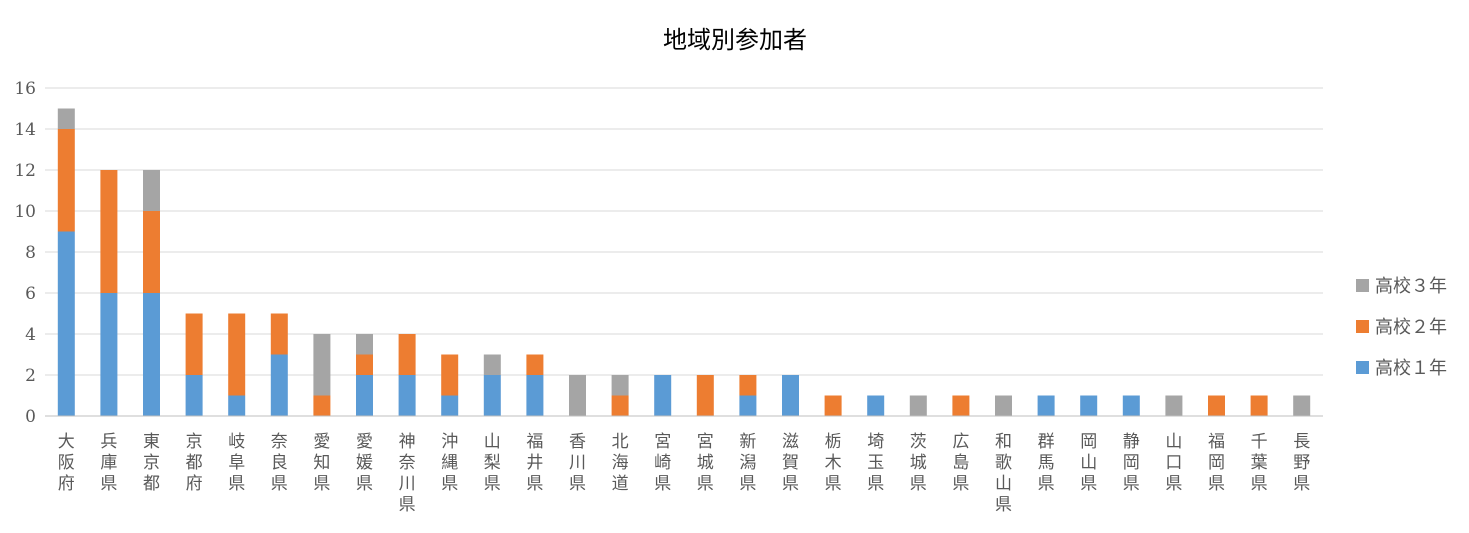 This screenshot has width=1469, height=533. I want to click on x-category-label: 京都府, so click(194, 463).